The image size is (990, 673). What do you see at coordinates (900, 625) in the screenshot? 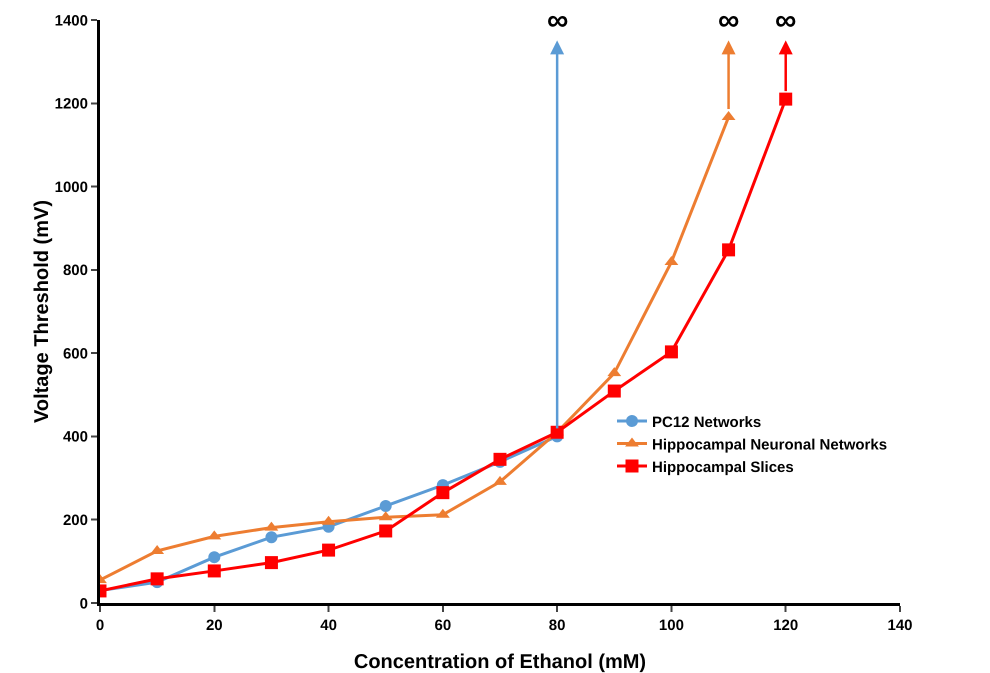
I see `x-tick-label: 140` at bounding box center [900, 625].